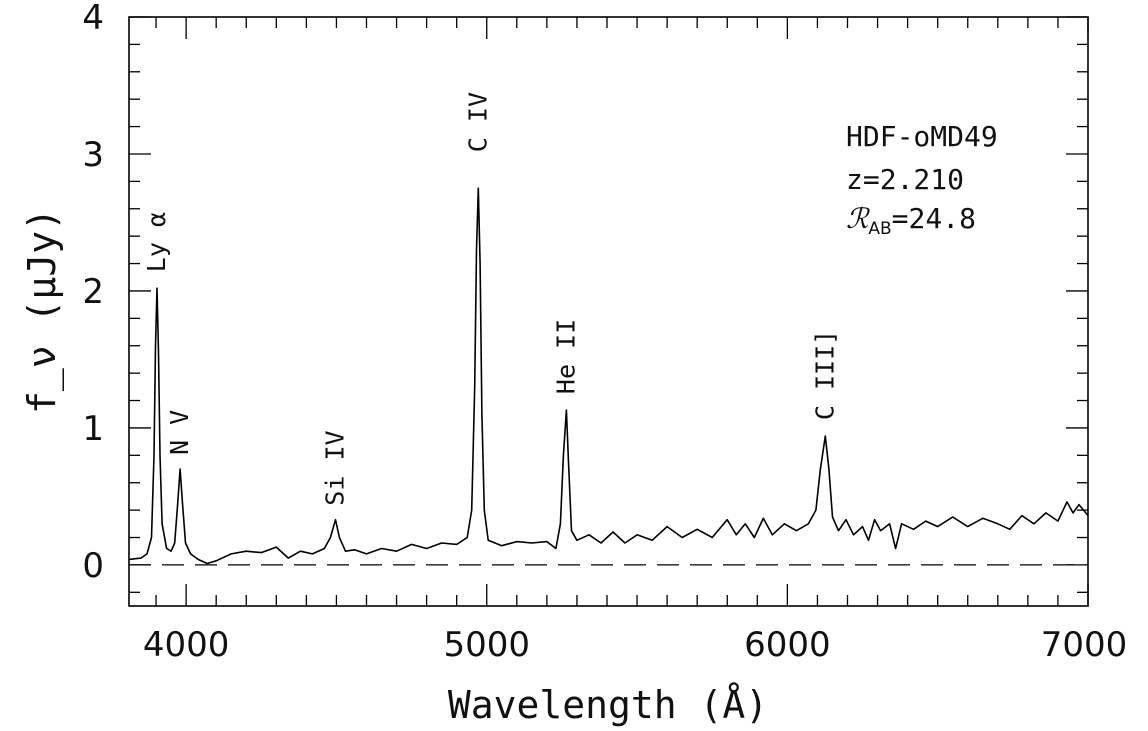 This screenshot has height=731, width=1148. I want to click on y-tick-label: 1, so click(93, 429).